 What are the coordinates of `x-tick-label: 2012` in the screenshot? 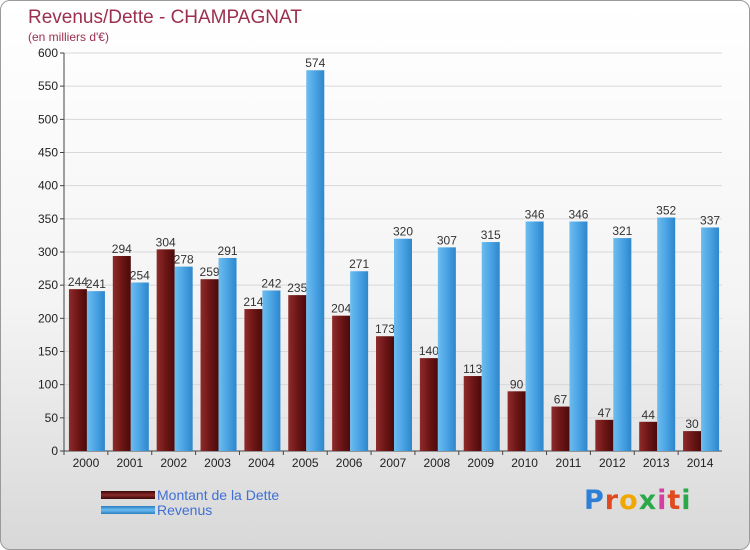 It's located at (612, 463).